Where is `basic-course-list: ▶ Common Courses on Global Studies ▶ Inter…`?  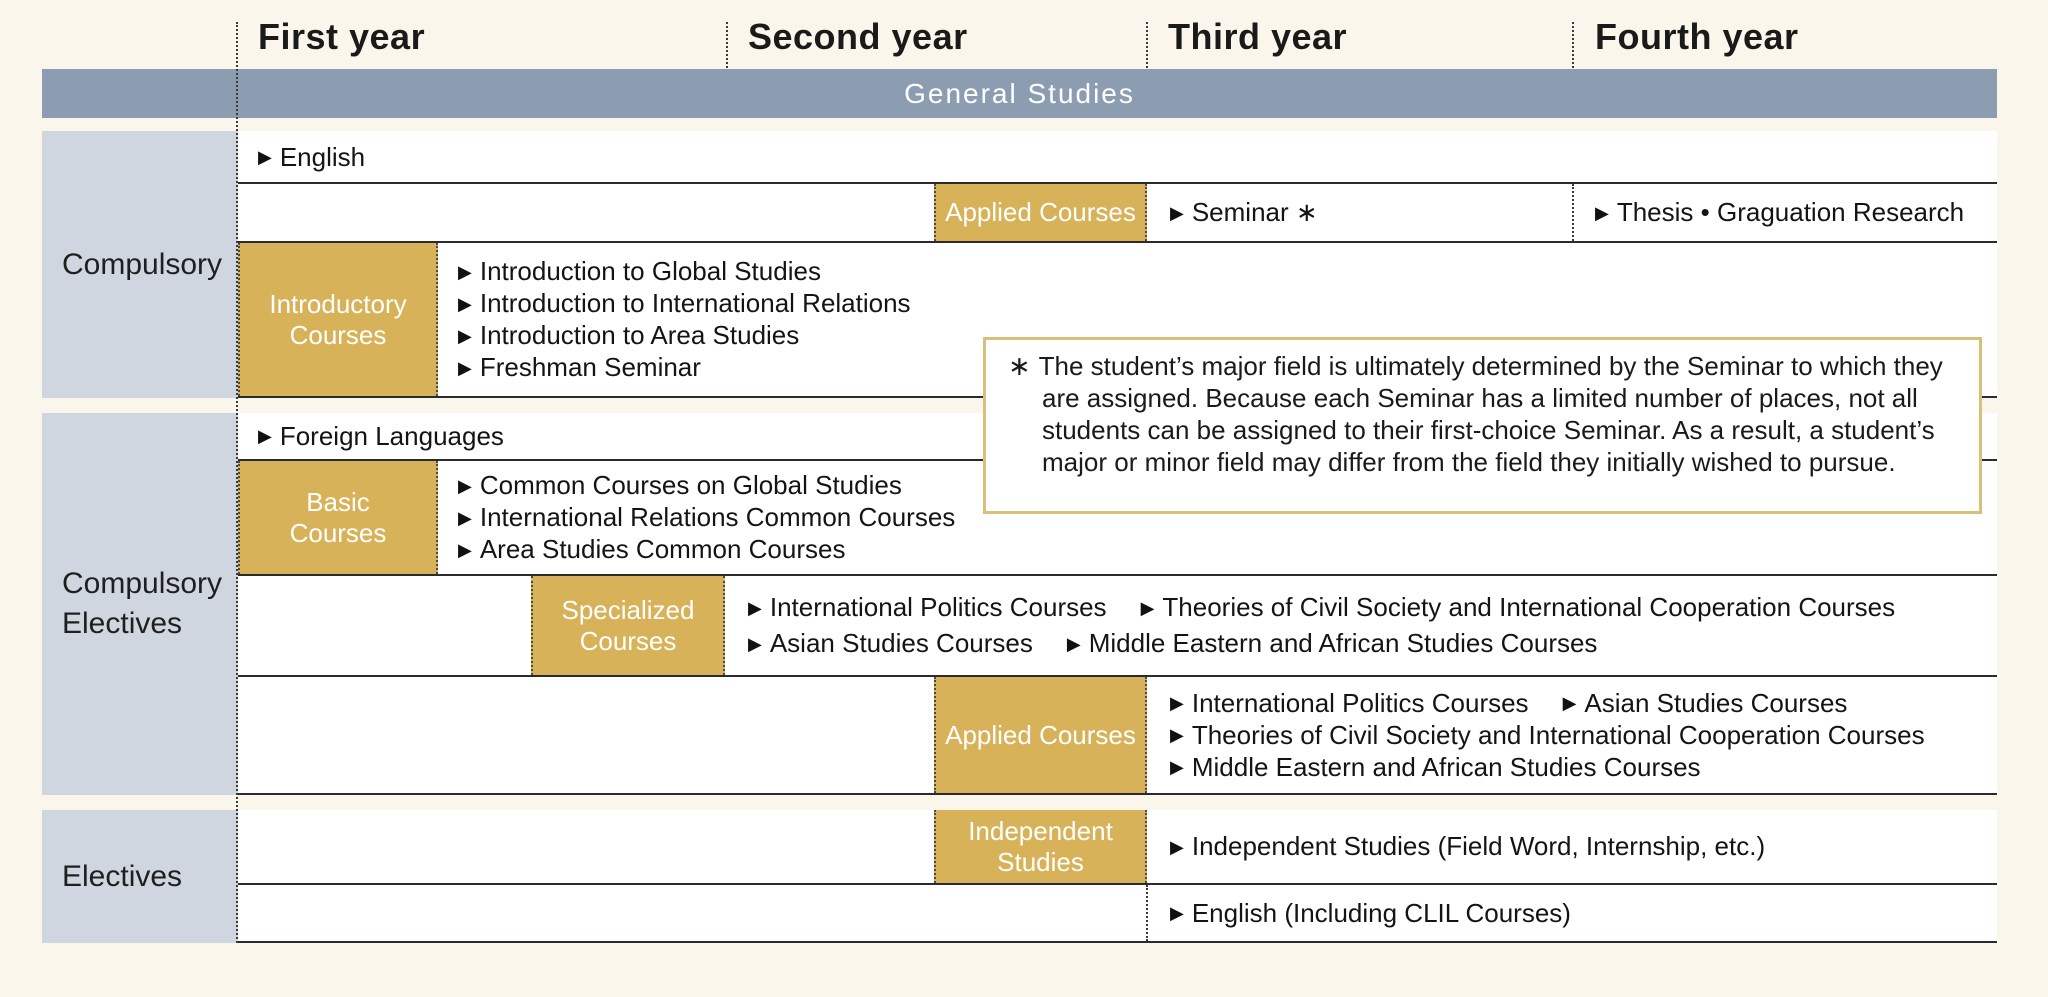 basic-course-list: ▶ Common Courses on Global Studies ▶ Inter… is located at coordinates (706, 517).